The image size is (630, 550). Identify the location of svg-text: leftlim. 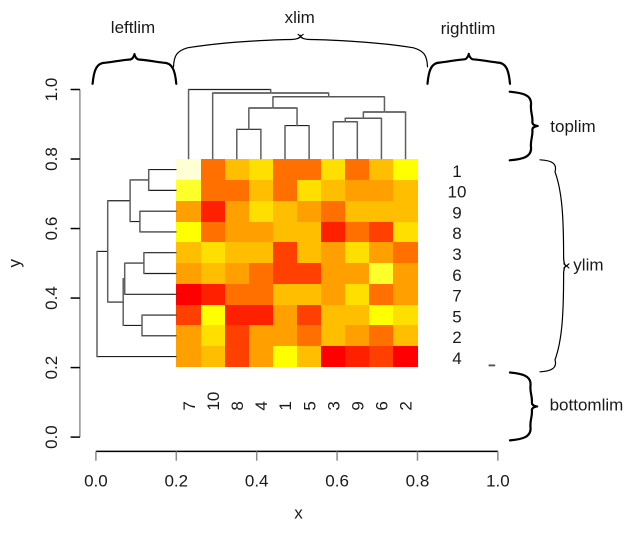
(133, 27).